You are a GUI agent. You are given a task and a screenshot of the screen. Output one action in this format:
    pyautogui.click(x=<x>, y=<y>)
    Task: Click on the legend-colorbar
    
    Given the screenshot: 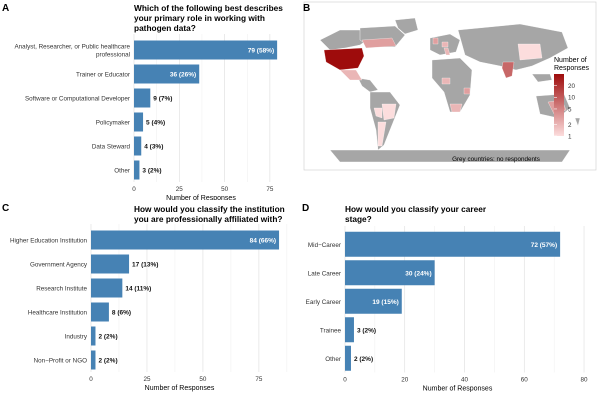 What is the action you would take?
    pyautogui.click(x=559, y=105)
    